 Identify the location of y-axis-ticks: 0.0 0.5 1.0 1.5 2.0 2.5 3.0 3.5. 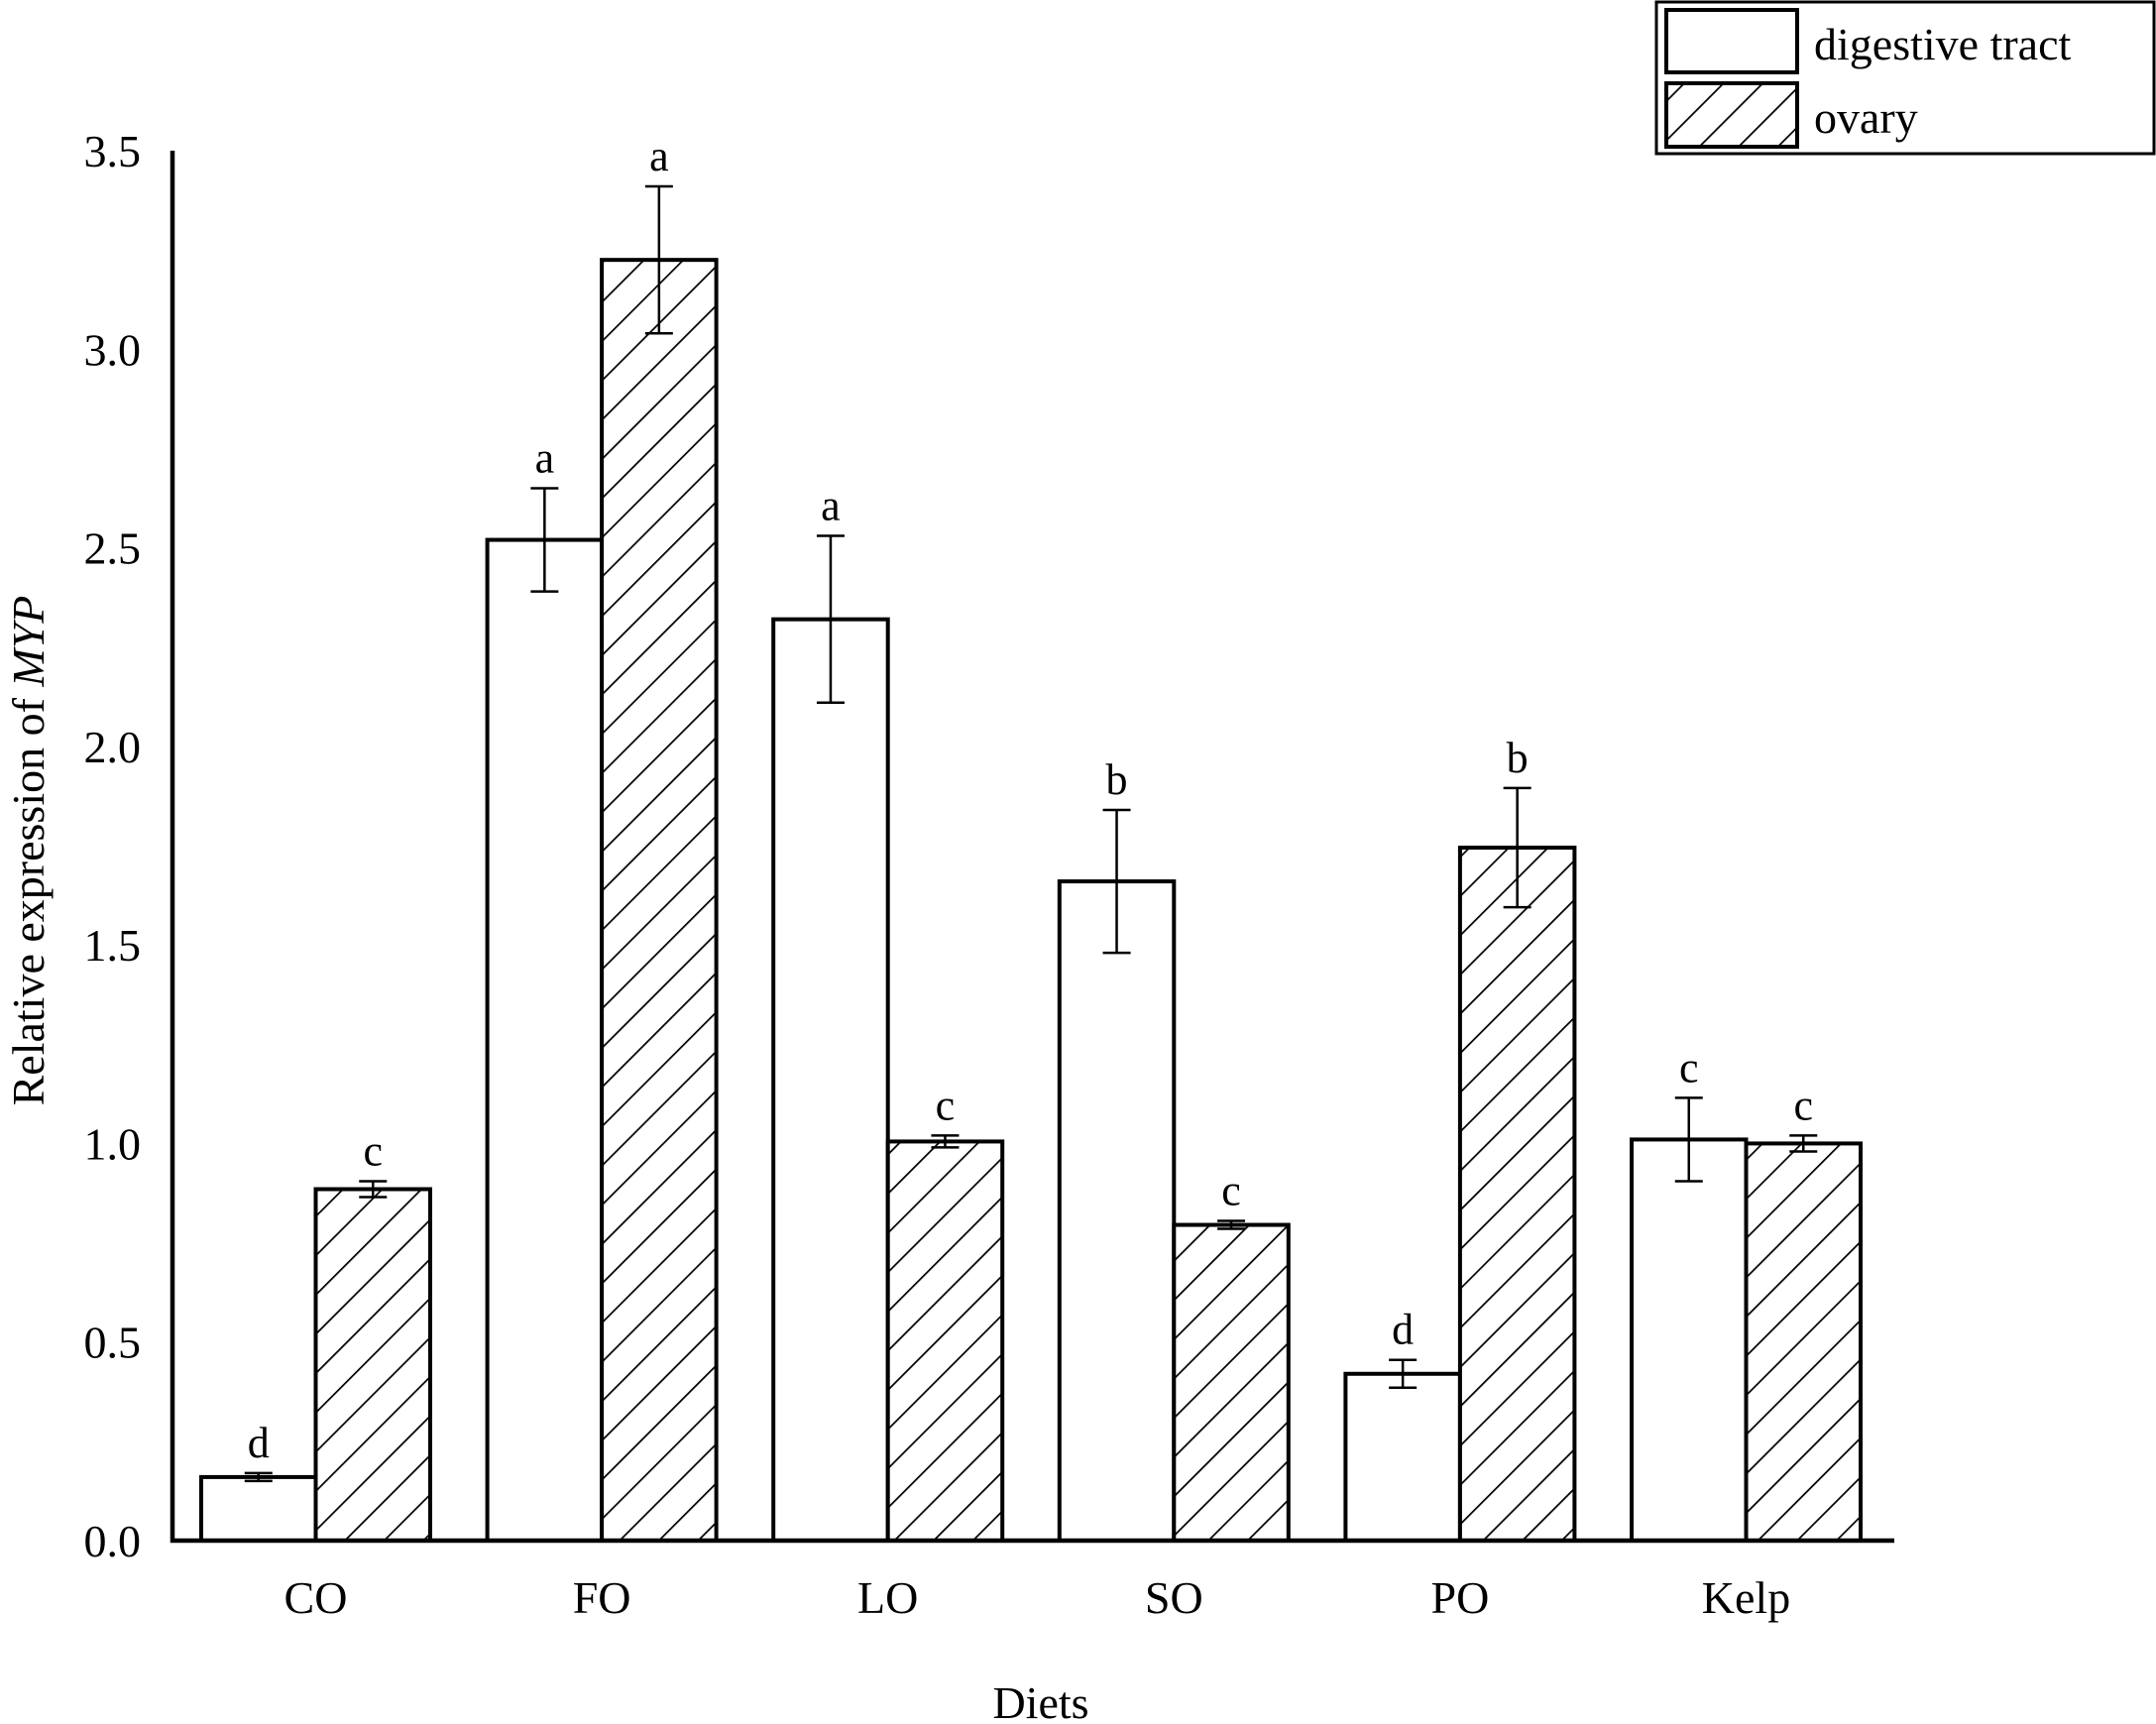
(113, 846).